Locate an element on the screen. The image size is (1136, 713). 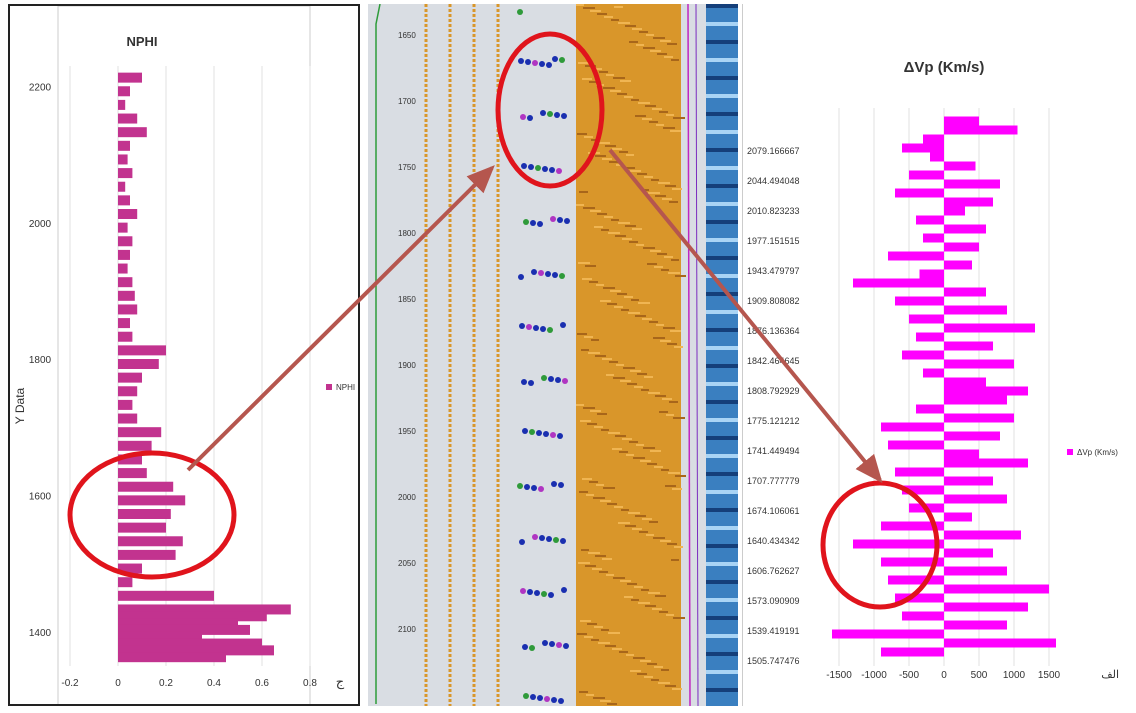
y-tick-label: 1539.419191 is located at coordinates (773, 631).